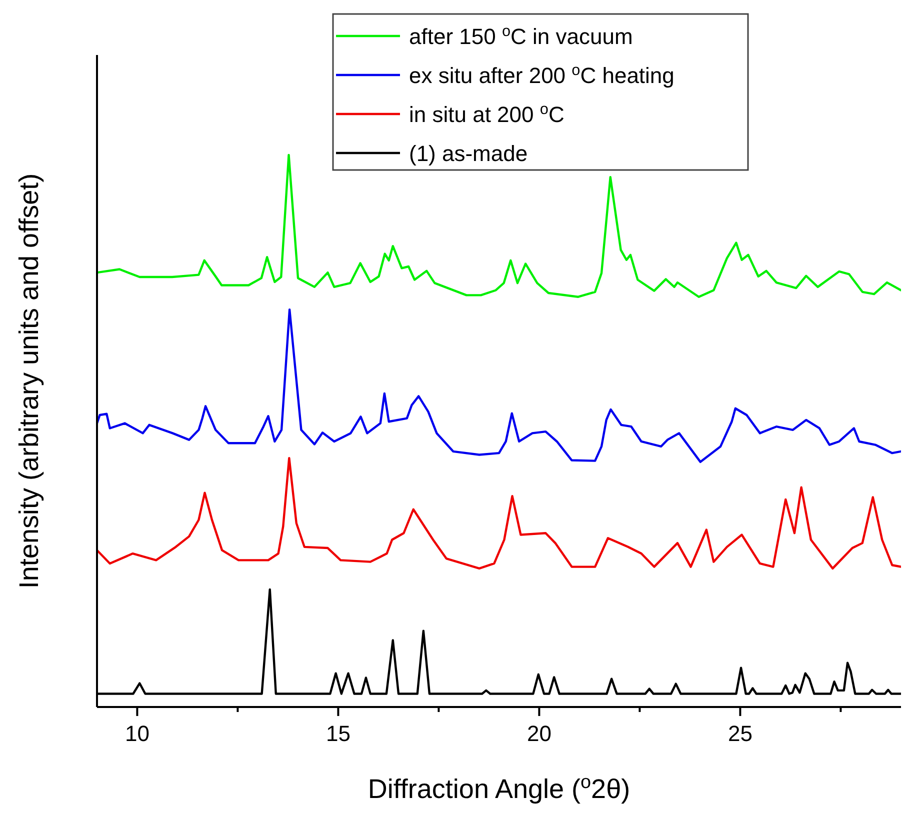 This screenshot has width=910, height=816. What do you see at coordinates (541, 75) in the screenshot?
I see `legend-label: ex situ after 200 $^{o}$C heating` at bounding box center [541, 75].